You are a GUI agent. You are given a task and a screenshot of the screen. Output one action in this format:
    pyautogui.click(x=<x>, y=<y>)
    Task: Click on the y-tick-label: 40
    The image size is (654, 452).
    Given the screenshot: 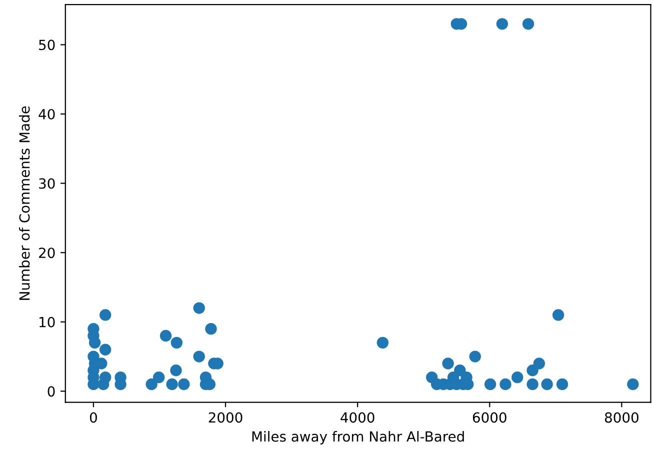 What is the action you would take?
    pyautogui.click(x=46, y=114)
    